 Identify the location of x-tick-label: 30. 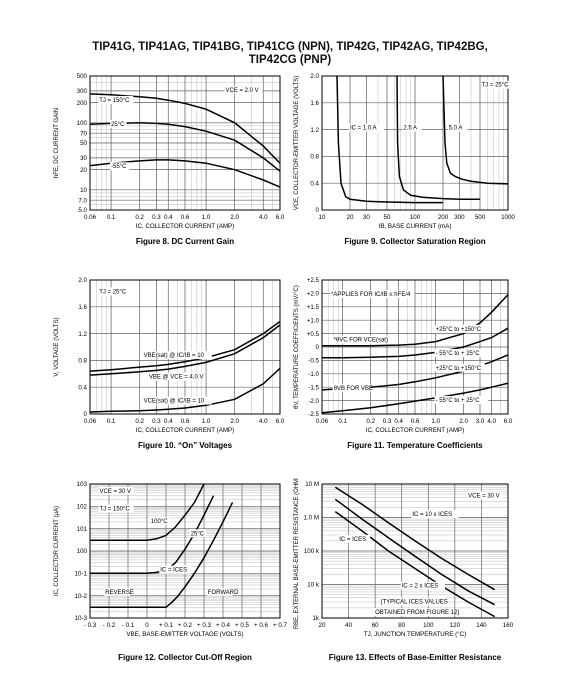
(366, 217).